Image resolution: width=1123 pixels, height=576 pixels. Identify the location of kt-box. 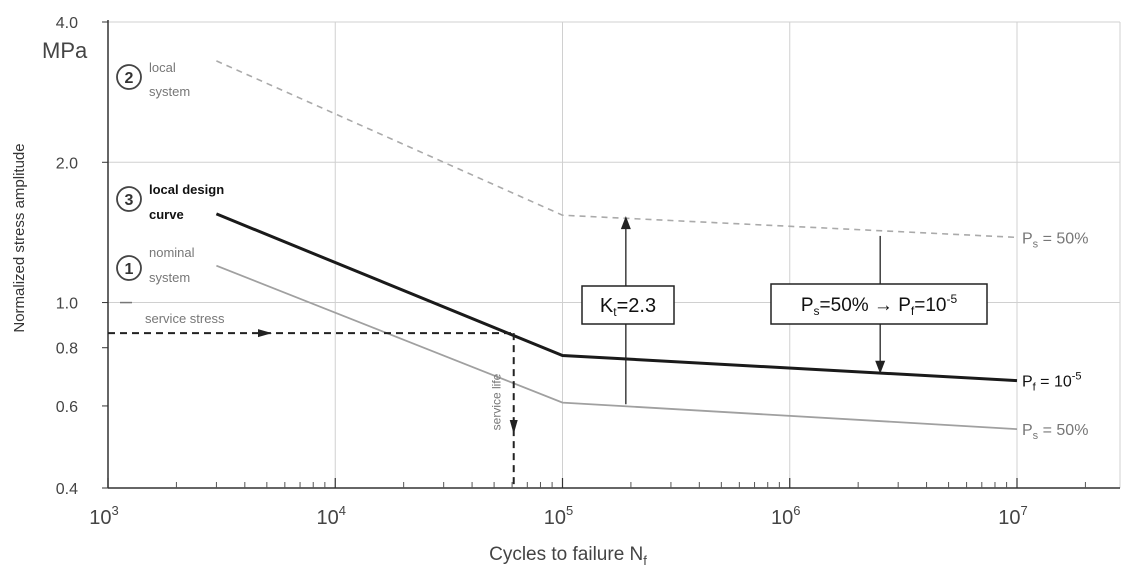
(628, 305).